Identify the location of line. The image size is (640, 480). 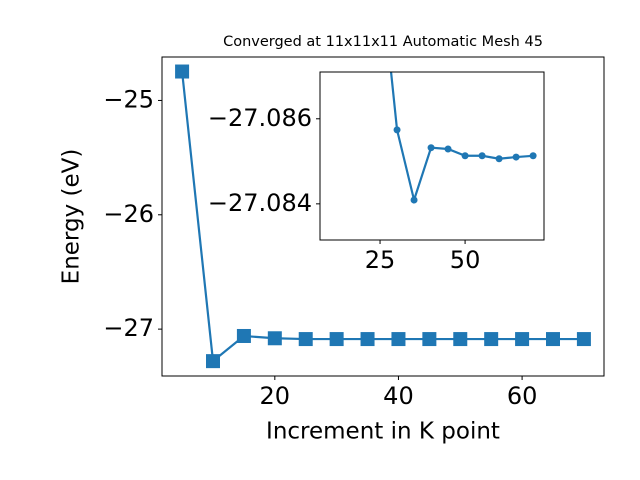
(461, 138).